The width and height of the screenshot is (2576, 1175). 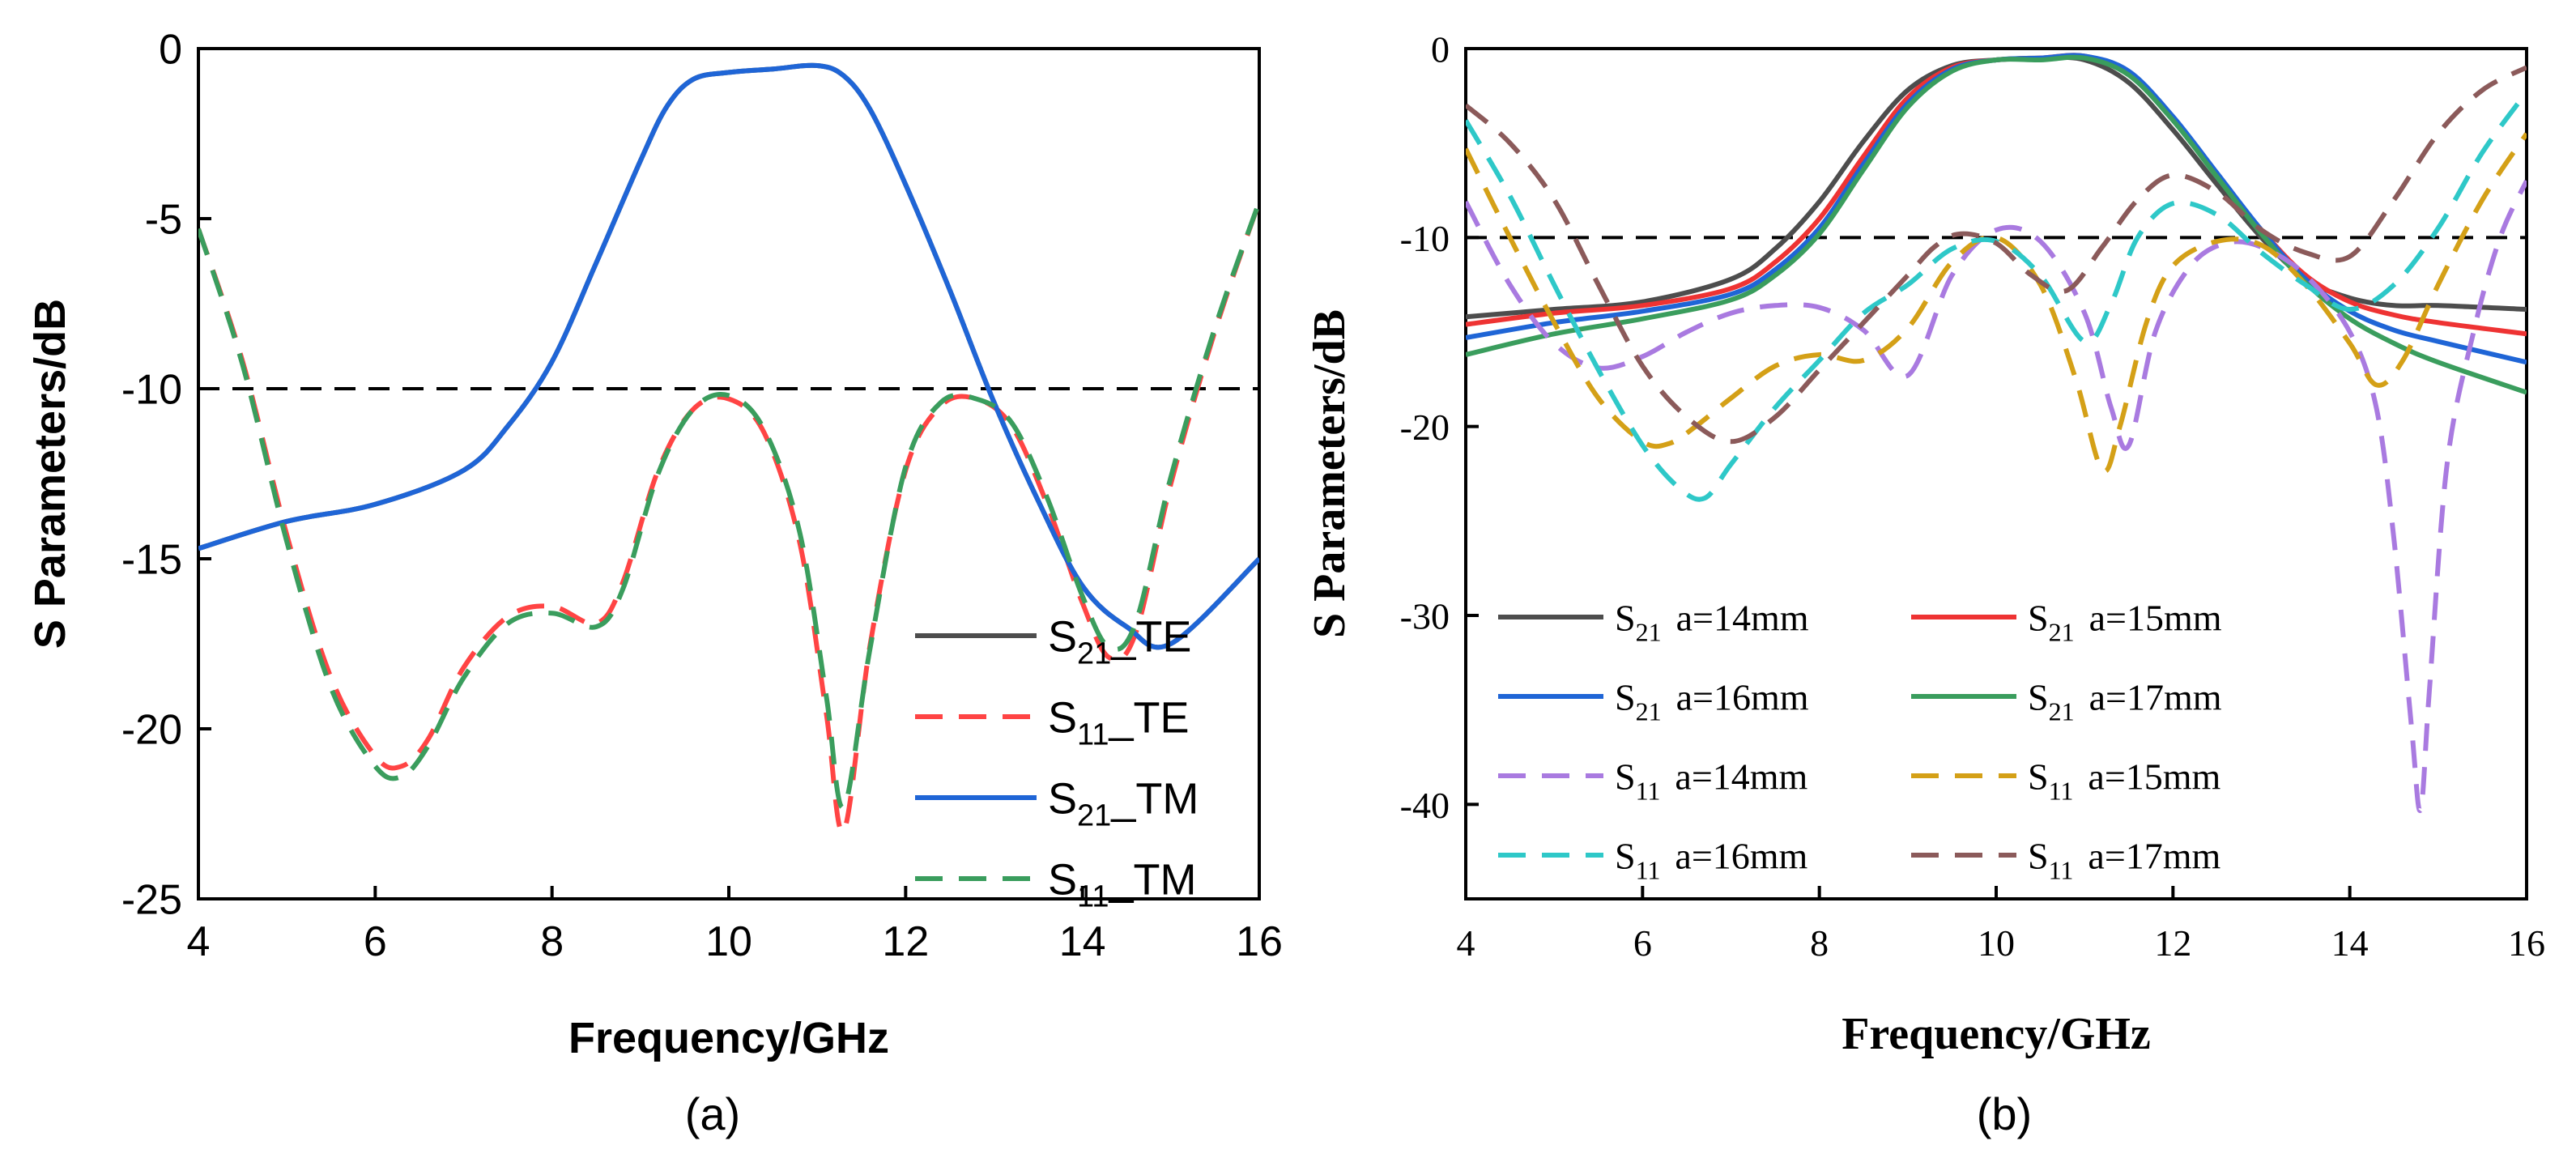 What do you see at coordinates (2124, 860) in the screenshot?
I see `legend-label: S11 a=17mm` at bounding box center [2124, 860].